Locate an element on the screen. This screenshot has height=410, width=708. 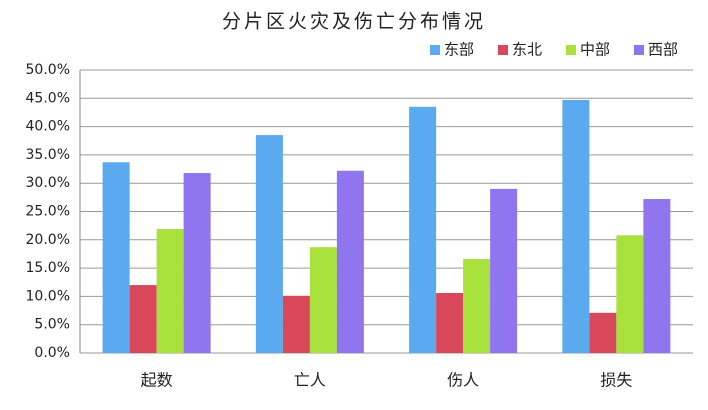
y-tick-label: 5.0% is located at coordinates (52, 325).